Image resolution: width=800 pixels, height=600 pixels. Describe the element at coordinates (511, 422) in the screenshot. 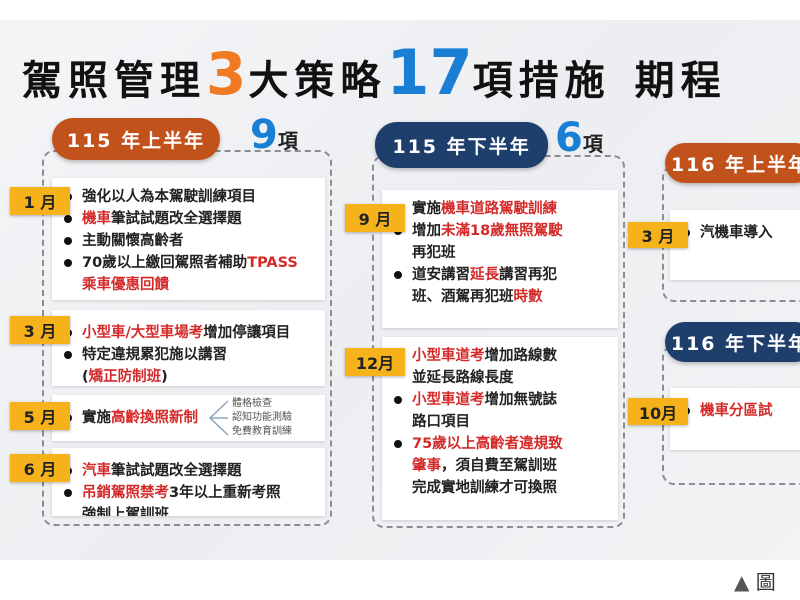

I see `bullet-item: 路口項目` at that location.